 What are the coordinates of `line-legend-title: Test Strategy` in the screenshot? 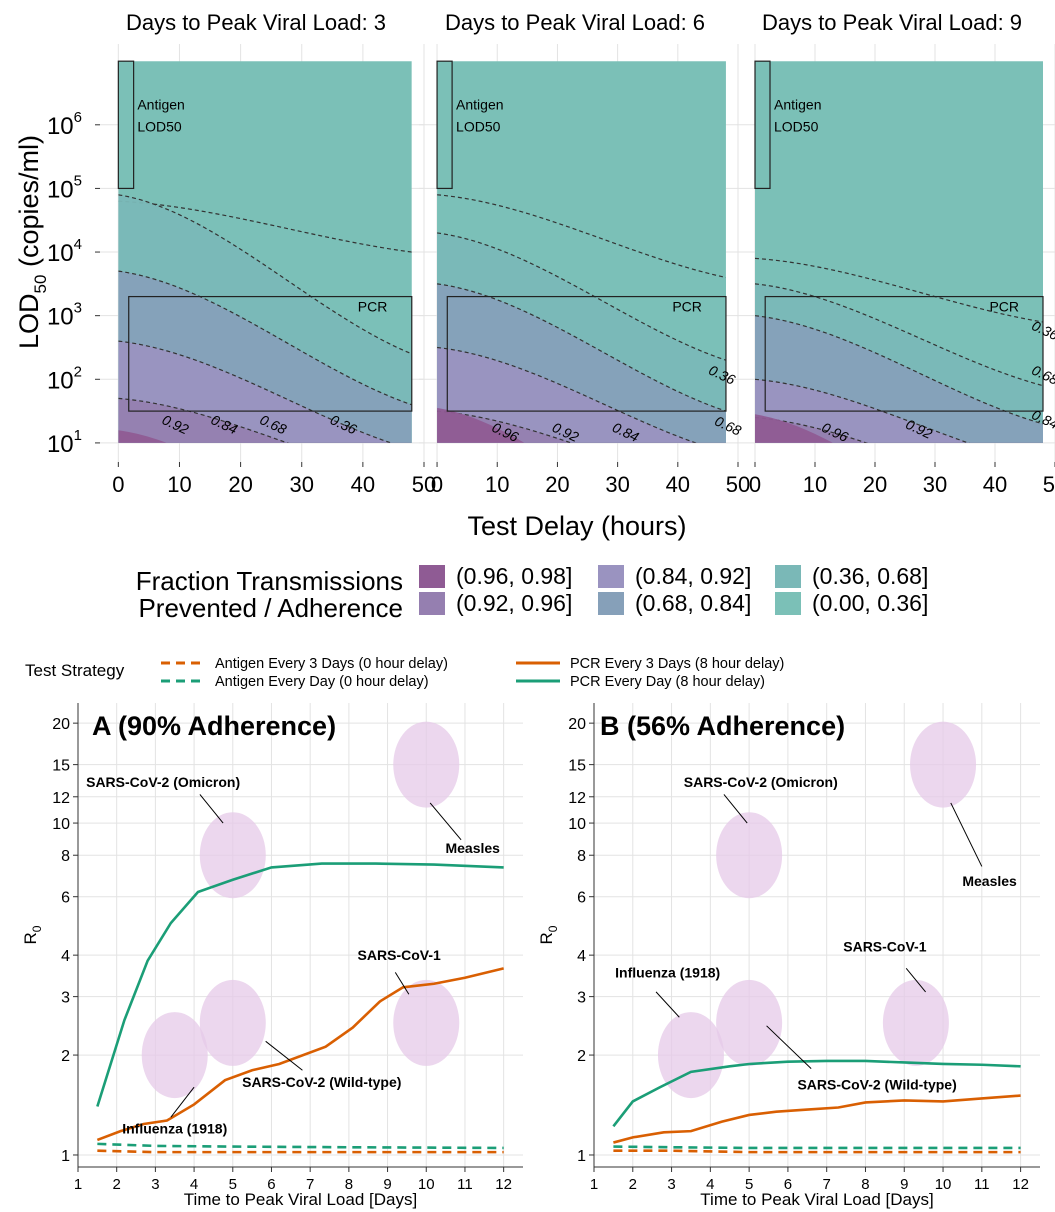 It's located at (75, 670).